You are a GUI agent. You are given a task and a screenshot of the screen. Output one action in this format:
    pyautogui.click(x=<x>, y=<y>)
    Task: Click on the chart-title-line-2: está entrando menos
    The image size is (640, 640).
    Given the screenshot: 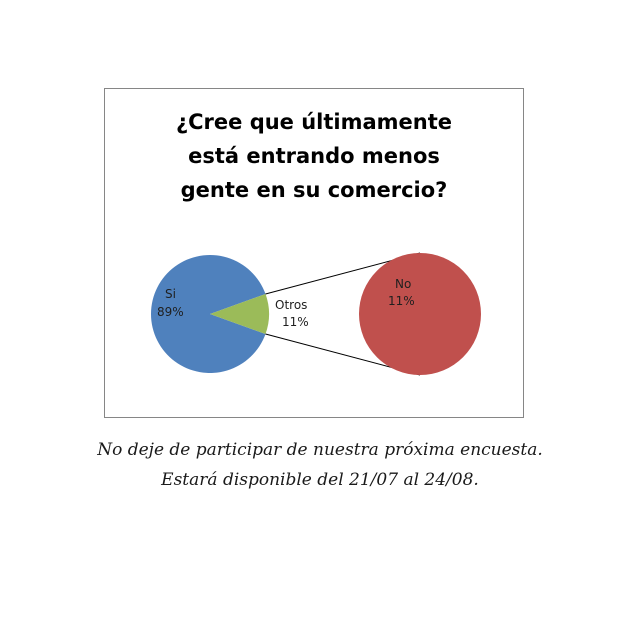 What is the action you would take?
    pyautogui.click(x=314, y=156)
    